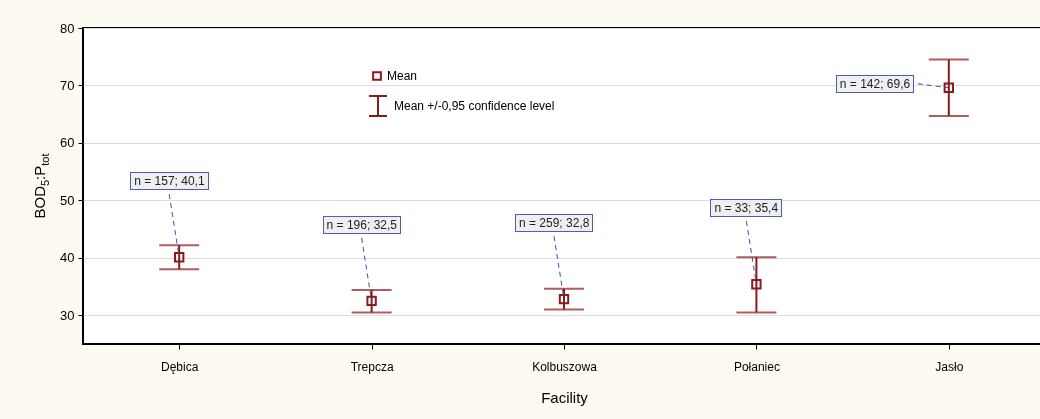  I want to click on x-tick-label: Trepcza, so click(372, 366).